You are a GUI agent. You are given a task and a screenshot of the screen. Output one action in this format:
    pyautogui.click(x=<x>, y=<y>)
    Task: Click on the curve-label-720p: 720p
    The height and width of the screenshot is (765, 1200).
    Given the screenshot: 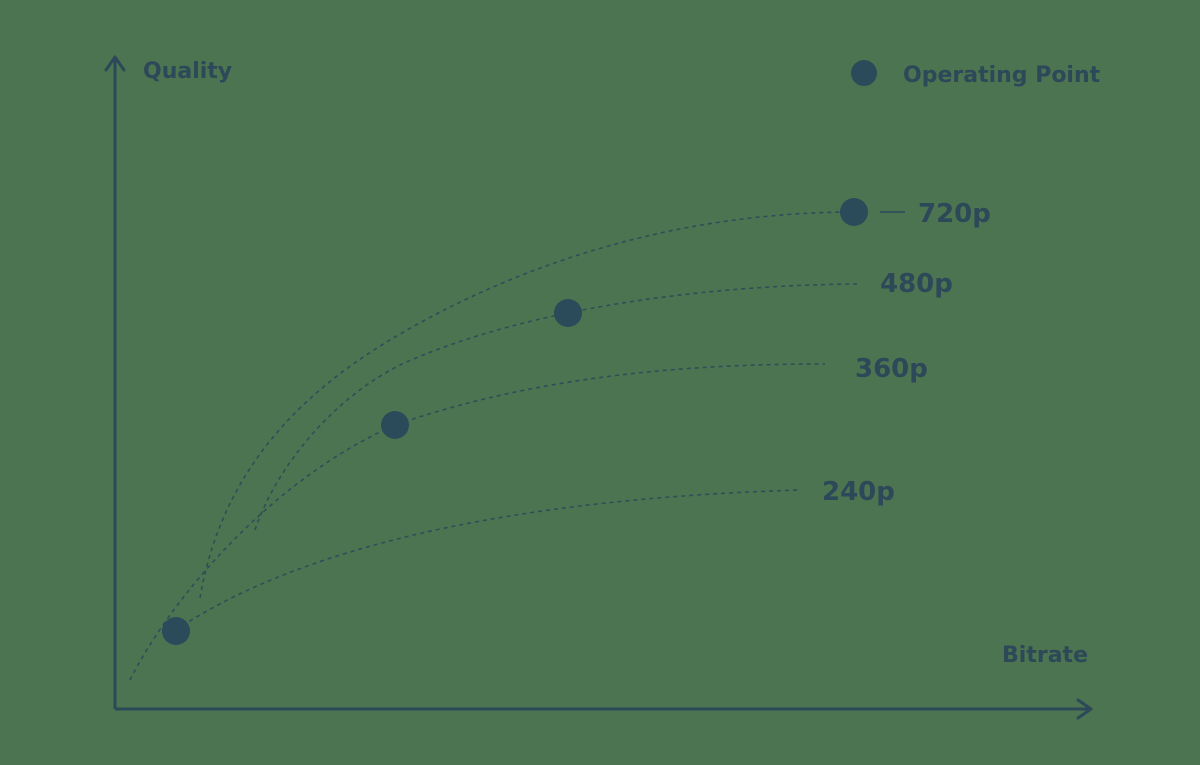 What is the action you would take?
    pyautogui.click(x=954, y=214)
    